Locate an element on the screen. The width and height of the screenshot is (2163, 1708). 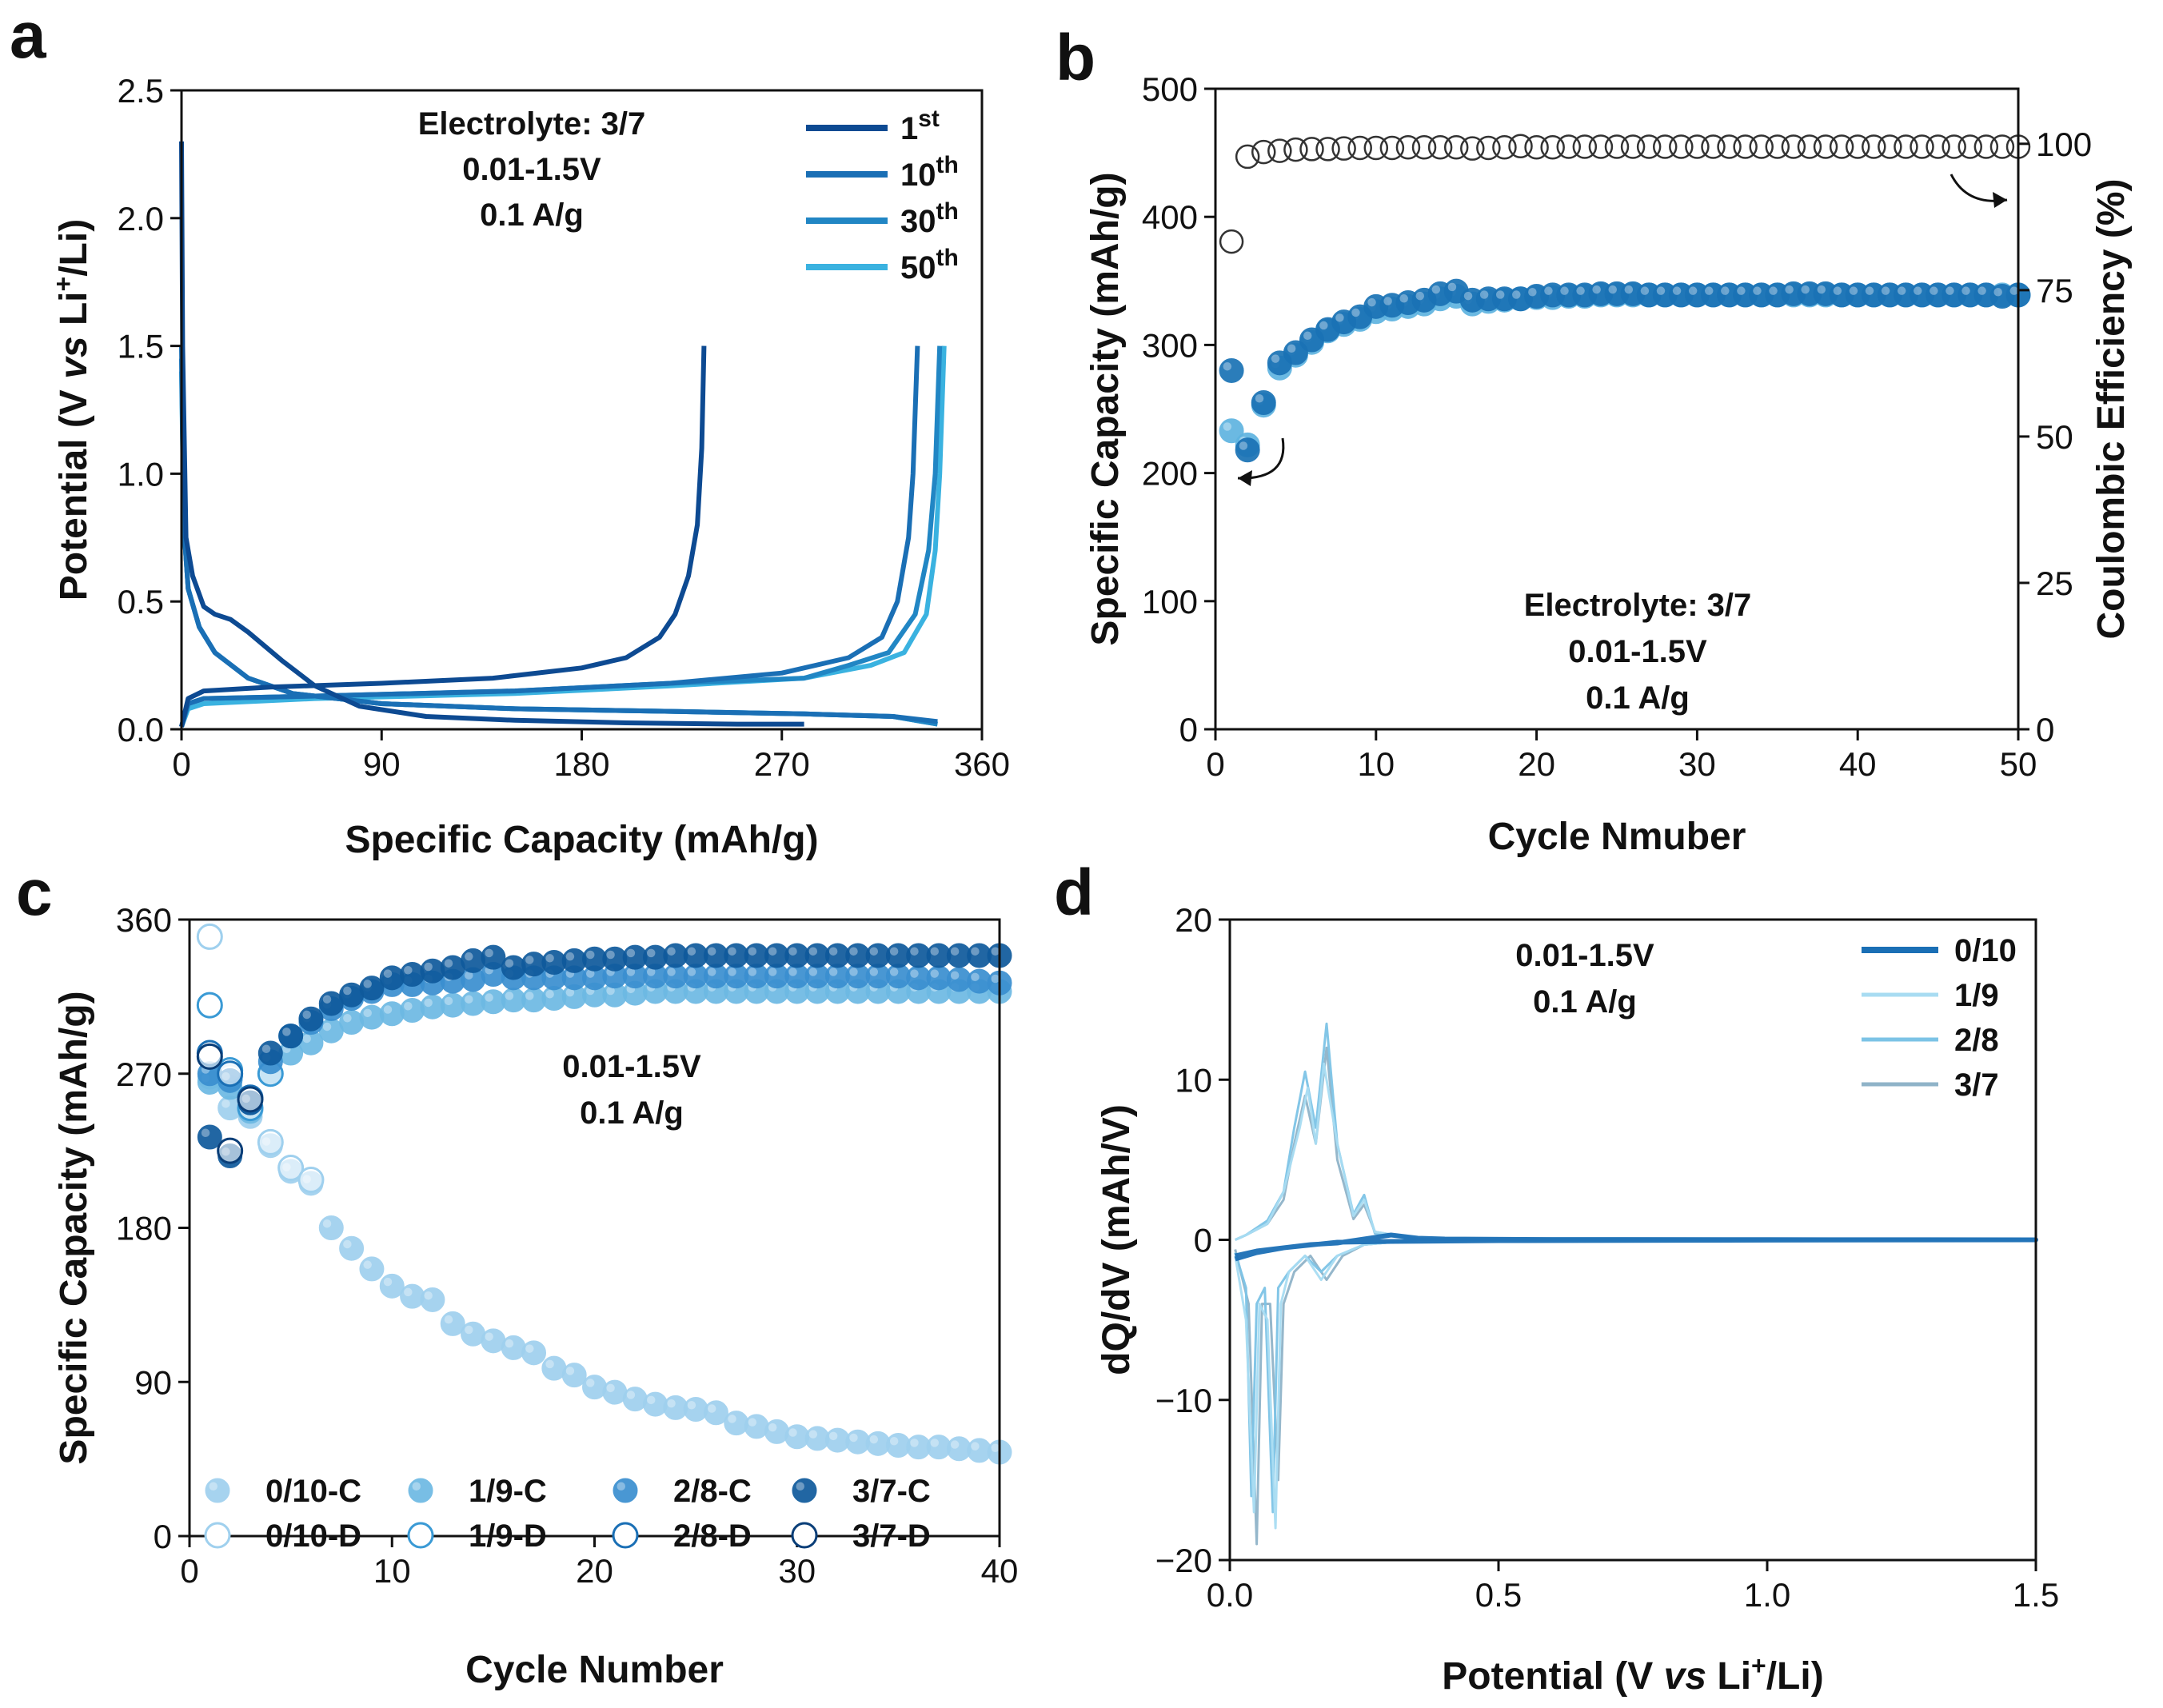
c-legend-marker-0/10-D is located at coordinates (217, 1535).